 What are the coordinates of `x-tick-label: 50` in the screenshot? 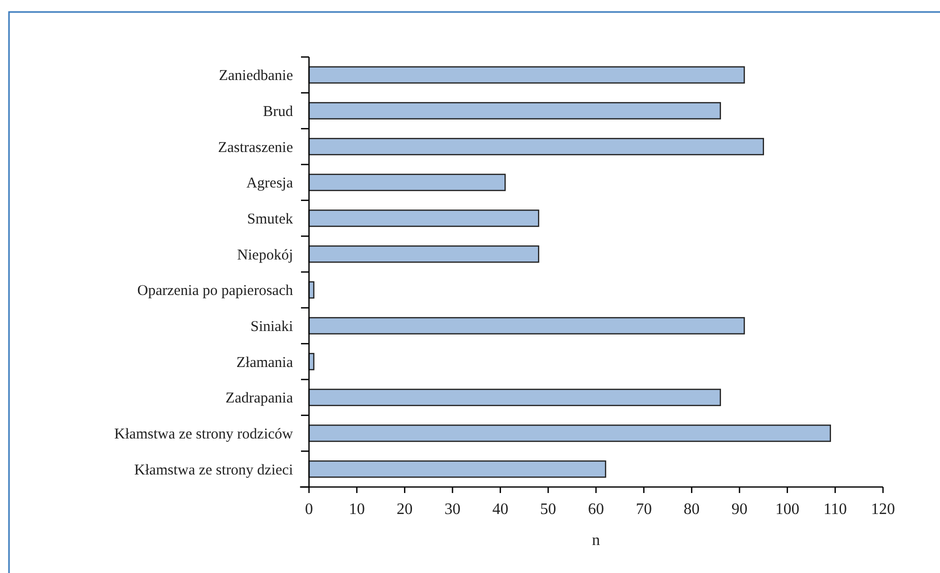 It's located at (548, 509).